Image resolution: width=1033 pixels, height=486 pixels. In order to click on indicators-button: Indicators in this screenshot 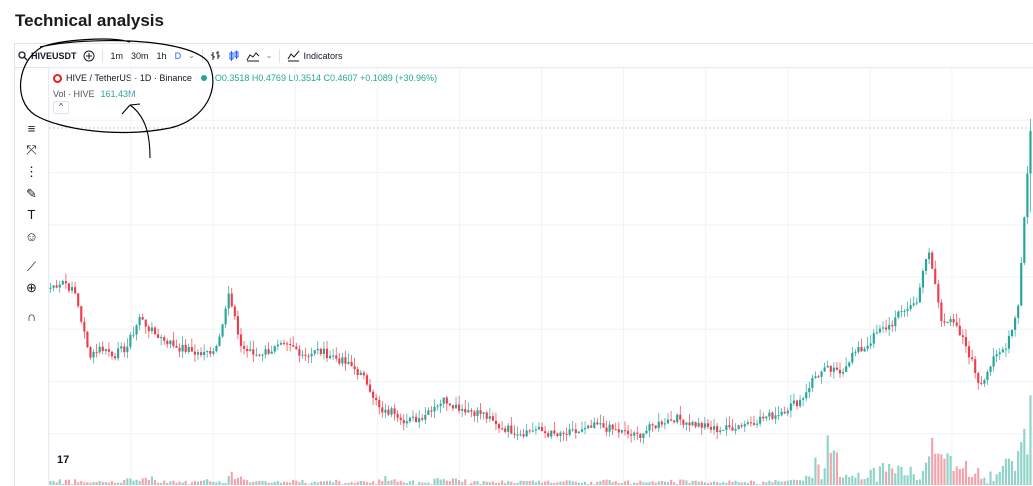, I will do `click(314, 55)`.